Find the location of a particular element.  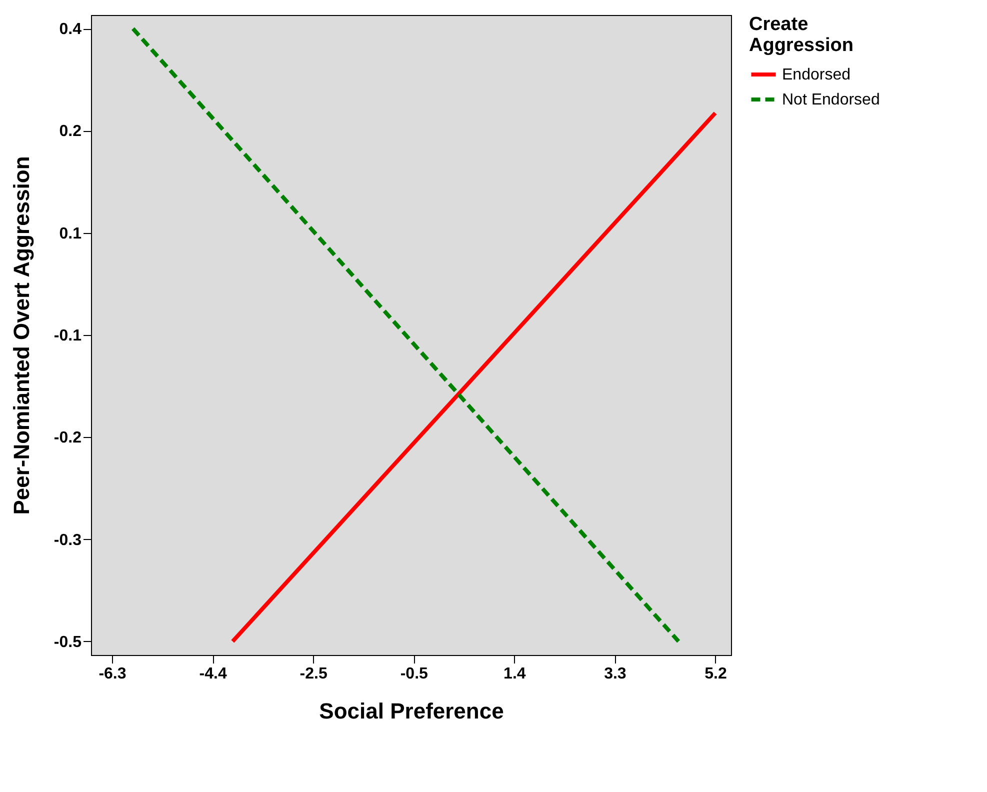

legend-label: Not Endorsed is located at coordinates (831, 100).